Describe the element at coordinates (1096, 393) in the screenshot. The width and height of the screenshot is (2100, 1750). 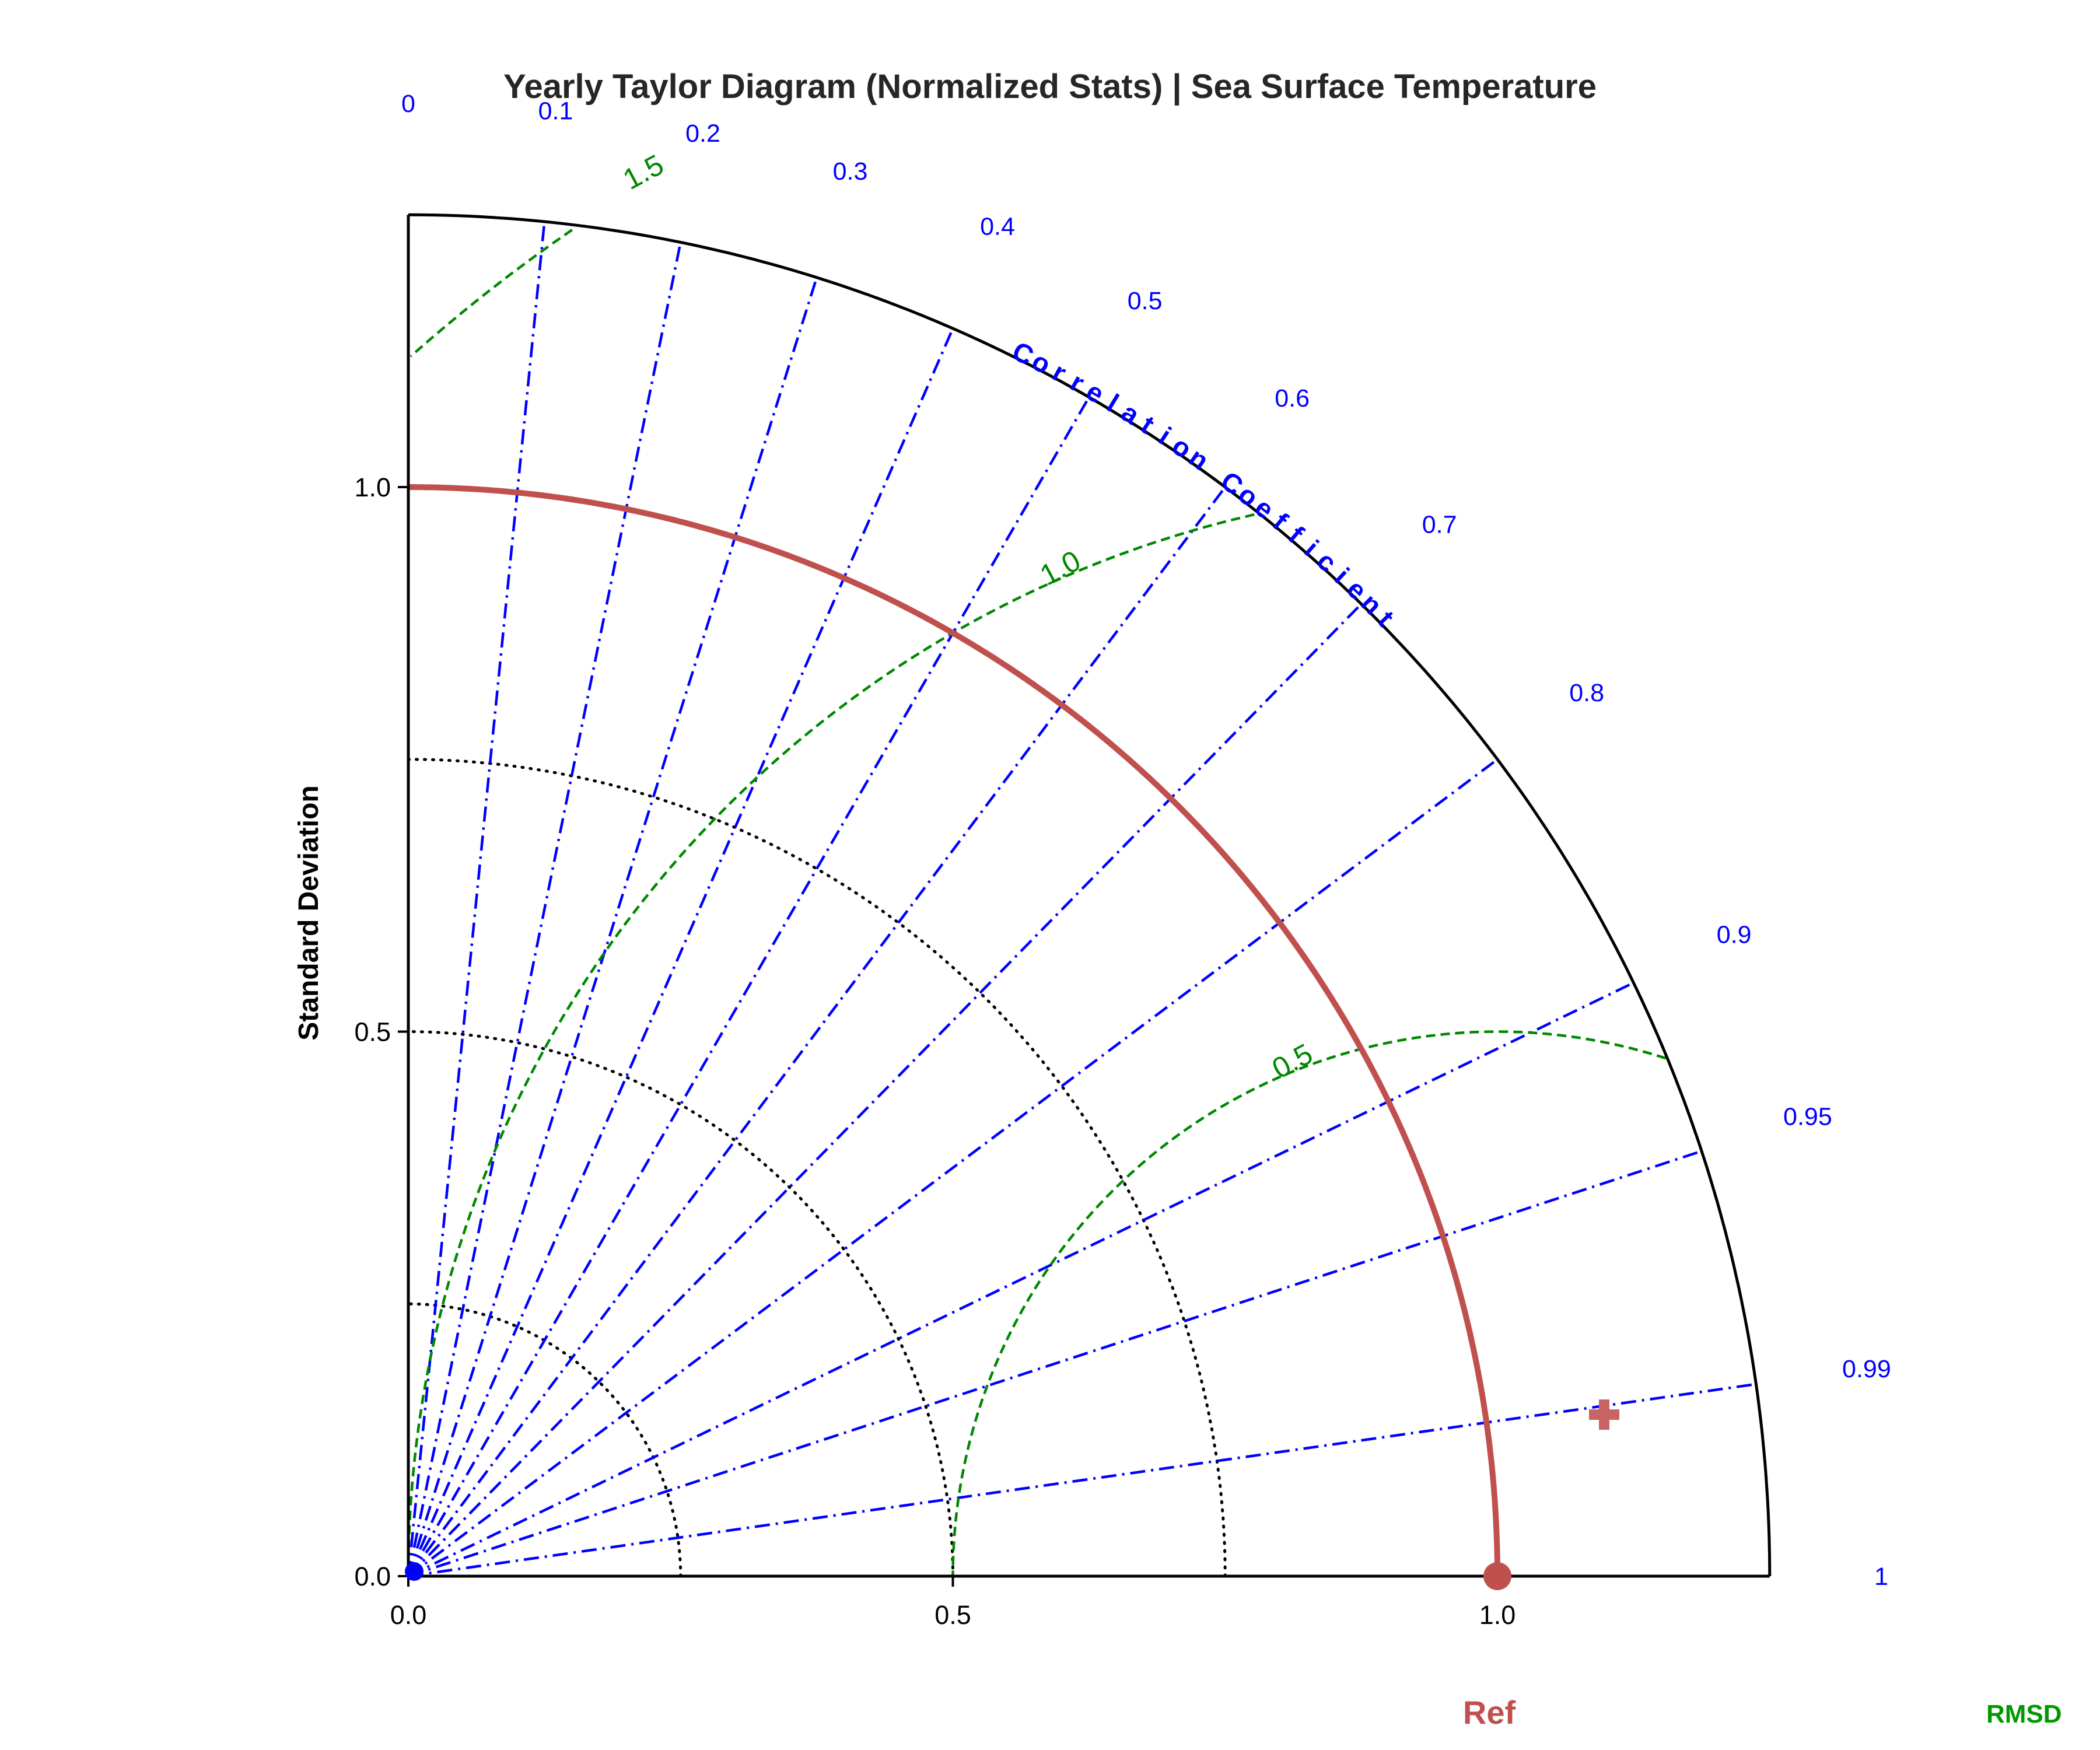
I see `correlation-axis-label-glyph: e` at that location.